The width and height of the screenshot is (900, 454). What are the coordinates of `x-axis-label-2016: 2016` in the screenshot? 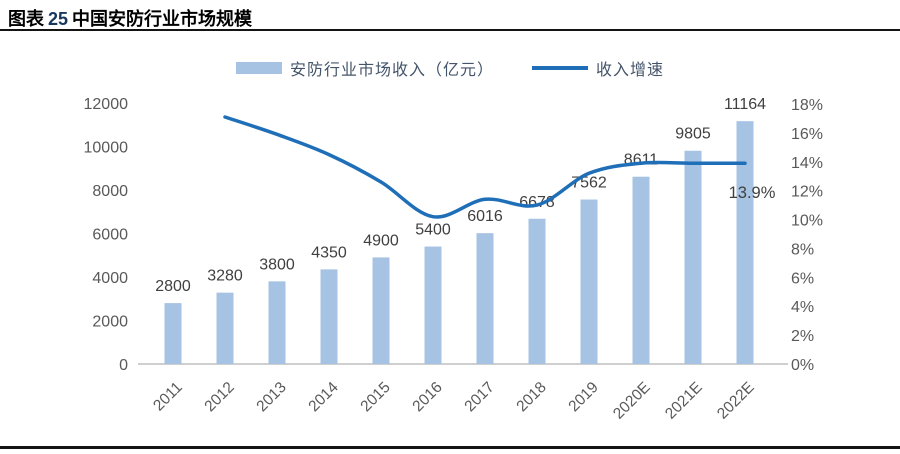 It's located at (427, 397).